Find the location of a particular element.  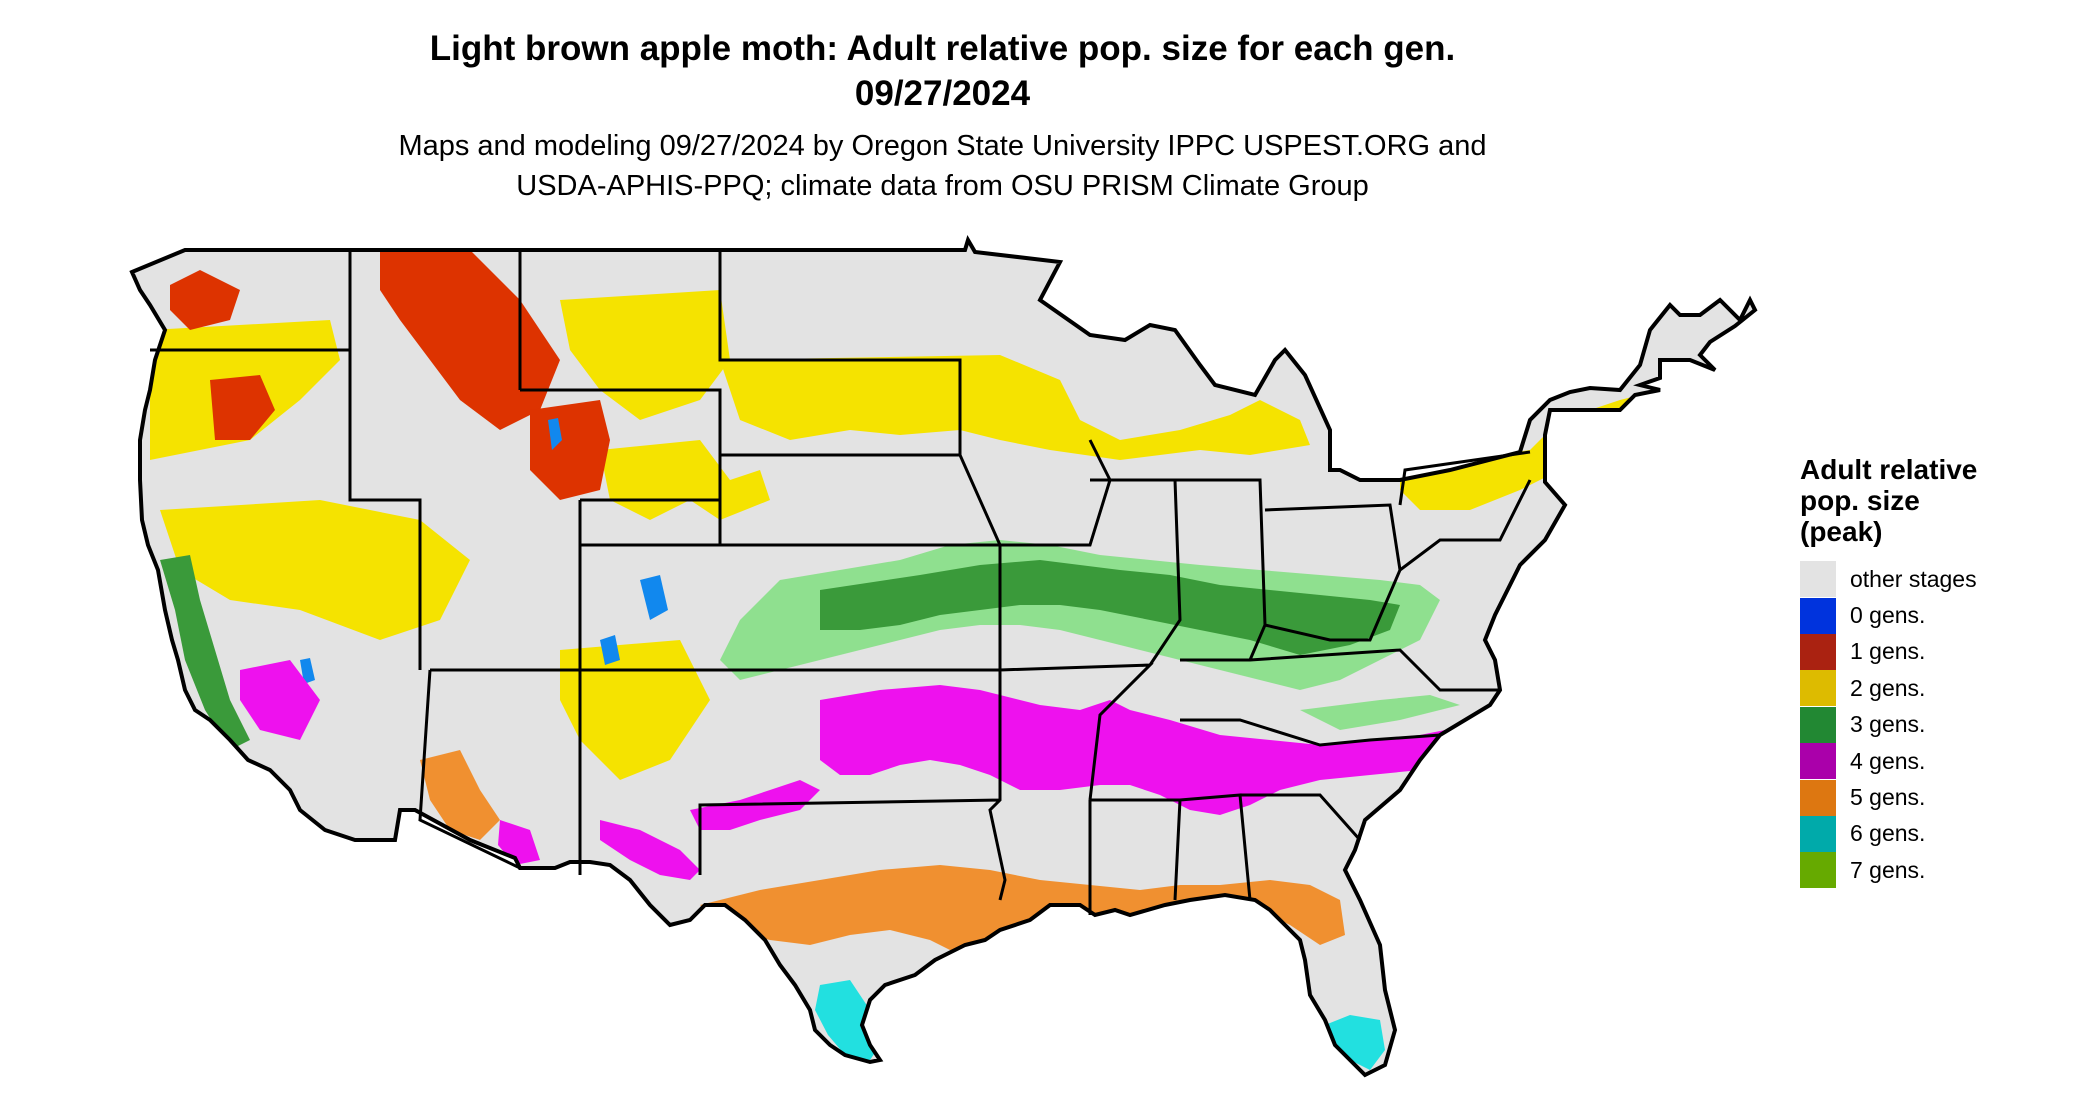

legend-item-0-gens: 0 gens. is located at coordinates (1940, 615).